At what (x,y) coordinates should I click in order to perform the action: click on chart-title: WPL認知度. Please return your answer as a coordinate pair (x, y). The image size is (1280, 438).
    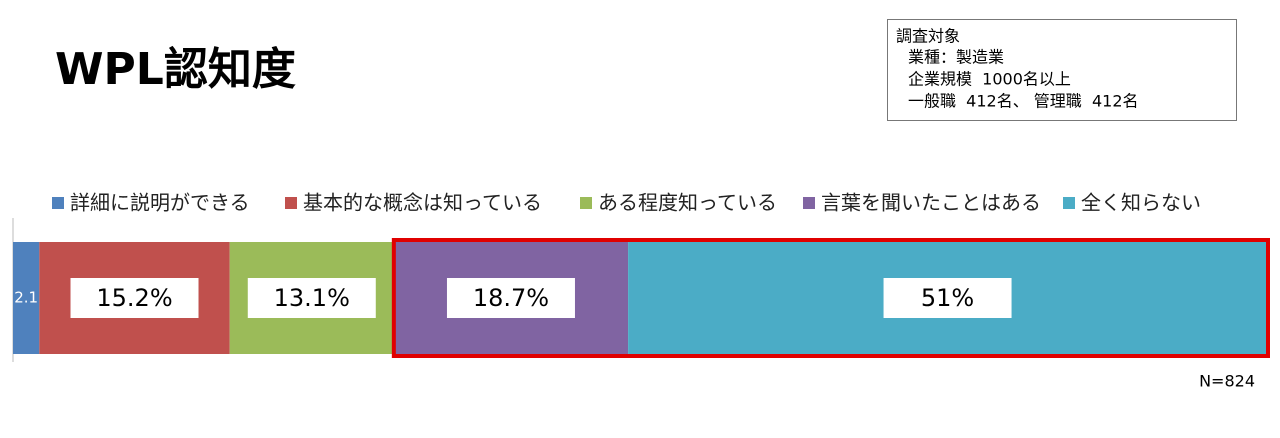
    Looking at the image, I should click on (175, 69).